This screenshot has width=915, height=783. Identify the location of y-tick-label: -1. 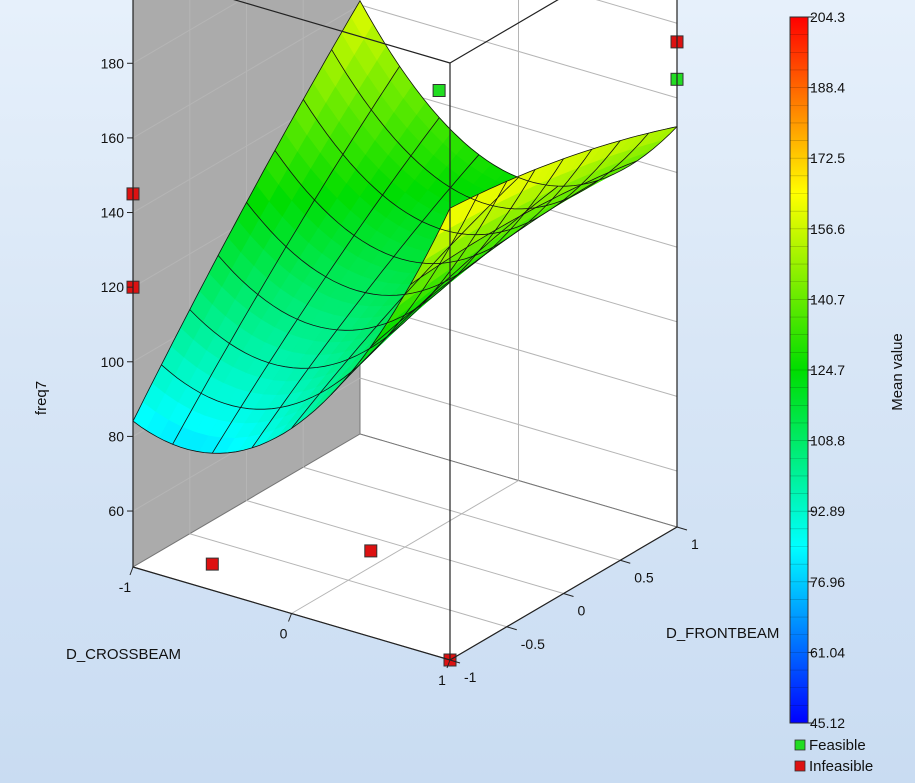
(470, 677).